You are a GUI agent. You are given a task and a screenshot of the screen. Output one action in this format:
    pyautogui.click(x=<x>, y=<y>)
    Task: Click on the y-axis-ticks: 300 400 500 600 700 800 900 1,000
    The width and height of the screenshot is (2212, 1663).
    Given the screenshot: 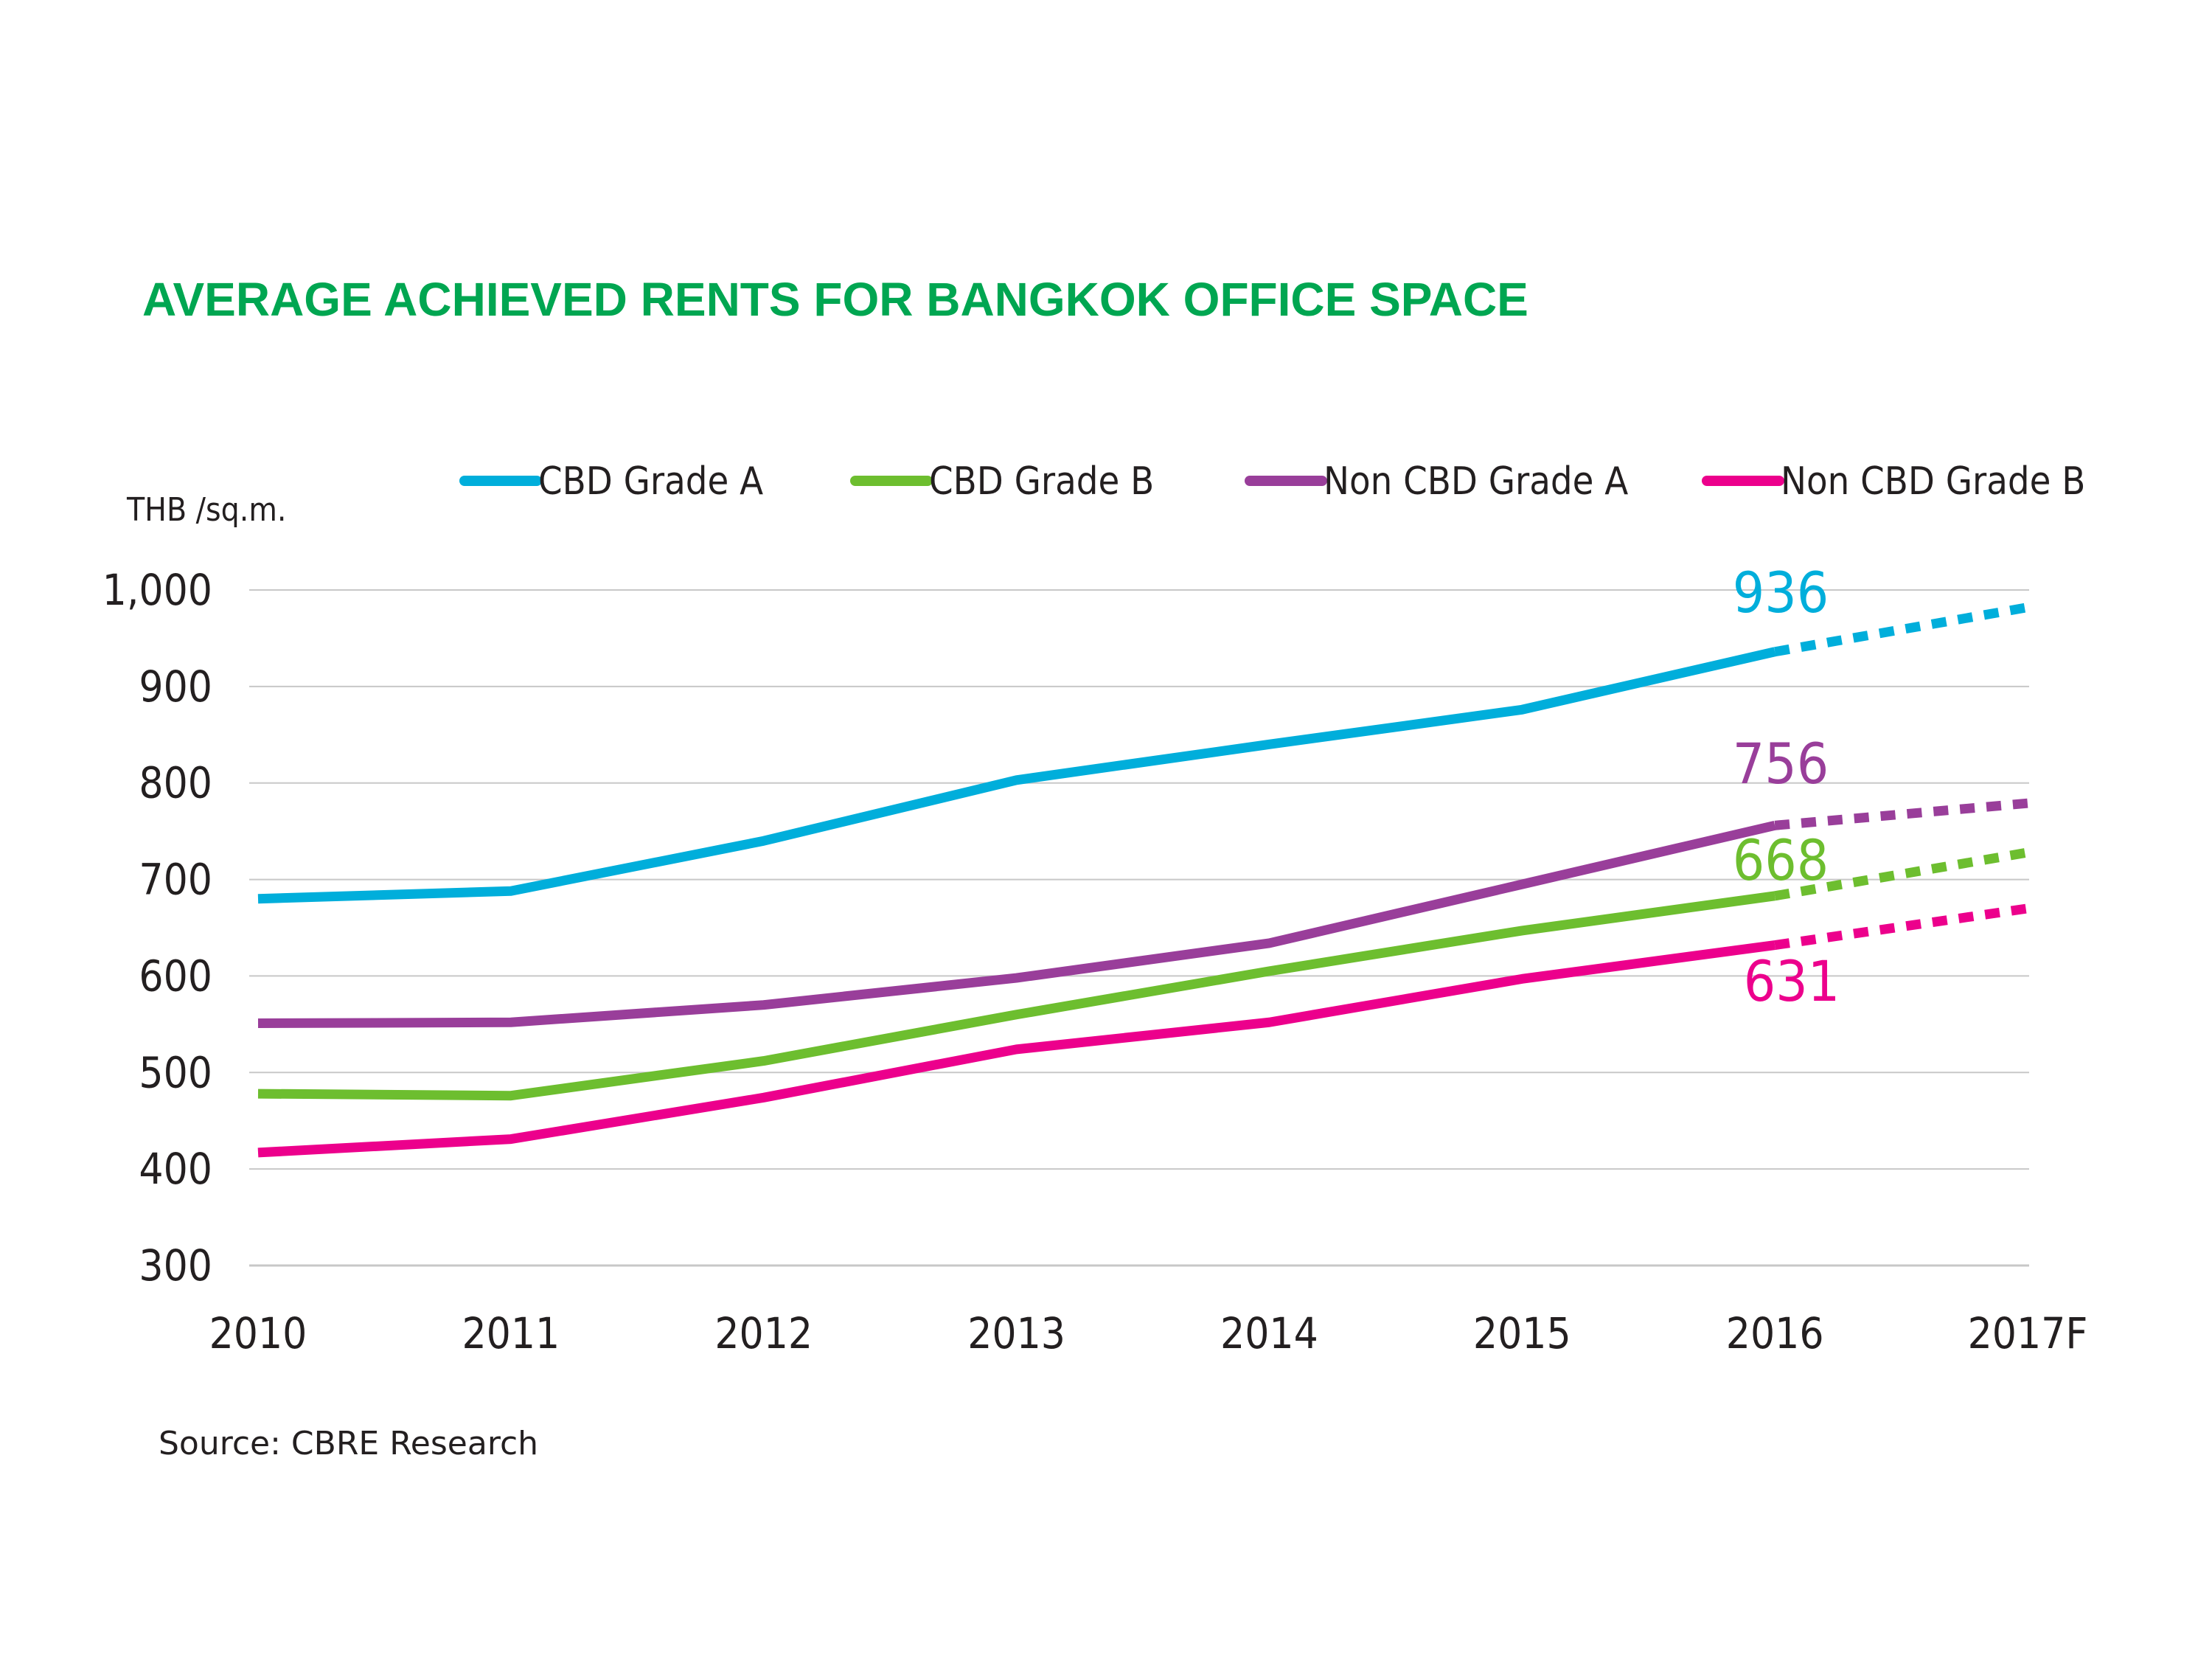 What is the action you would take?
    pyautogui.click(x=157, y=928)
    